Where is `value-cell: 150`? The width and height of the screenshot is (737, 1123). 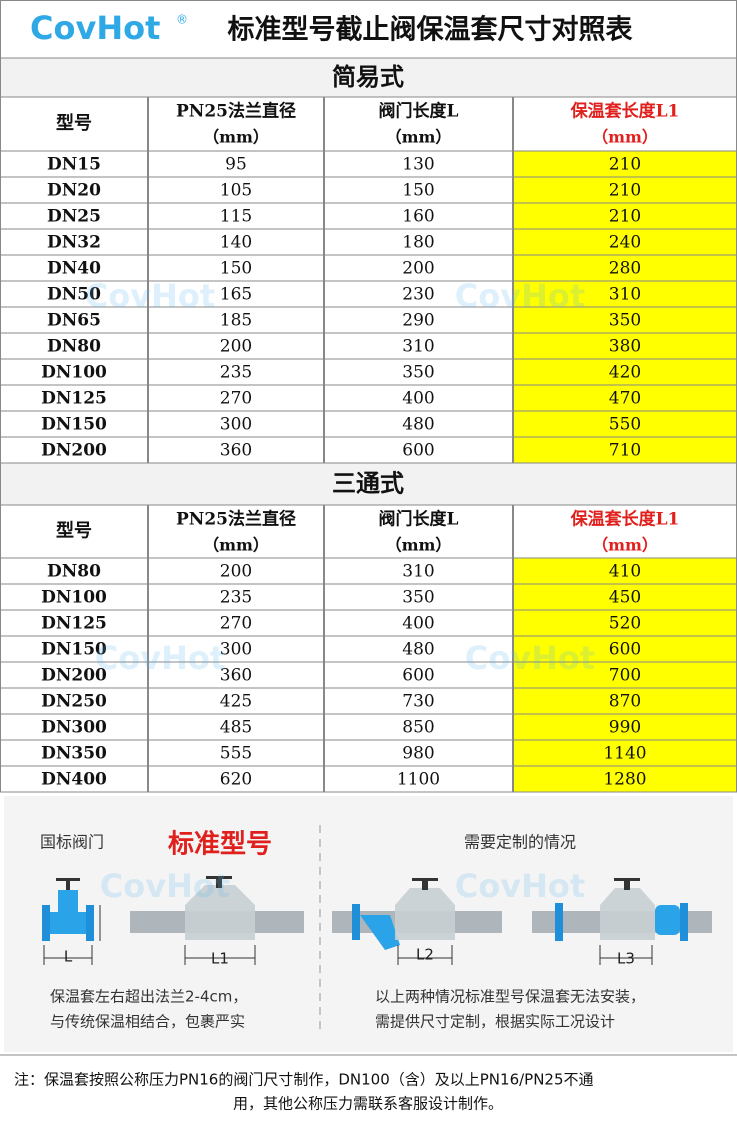 value-cell: 150 is located at coordinates (418, 191).